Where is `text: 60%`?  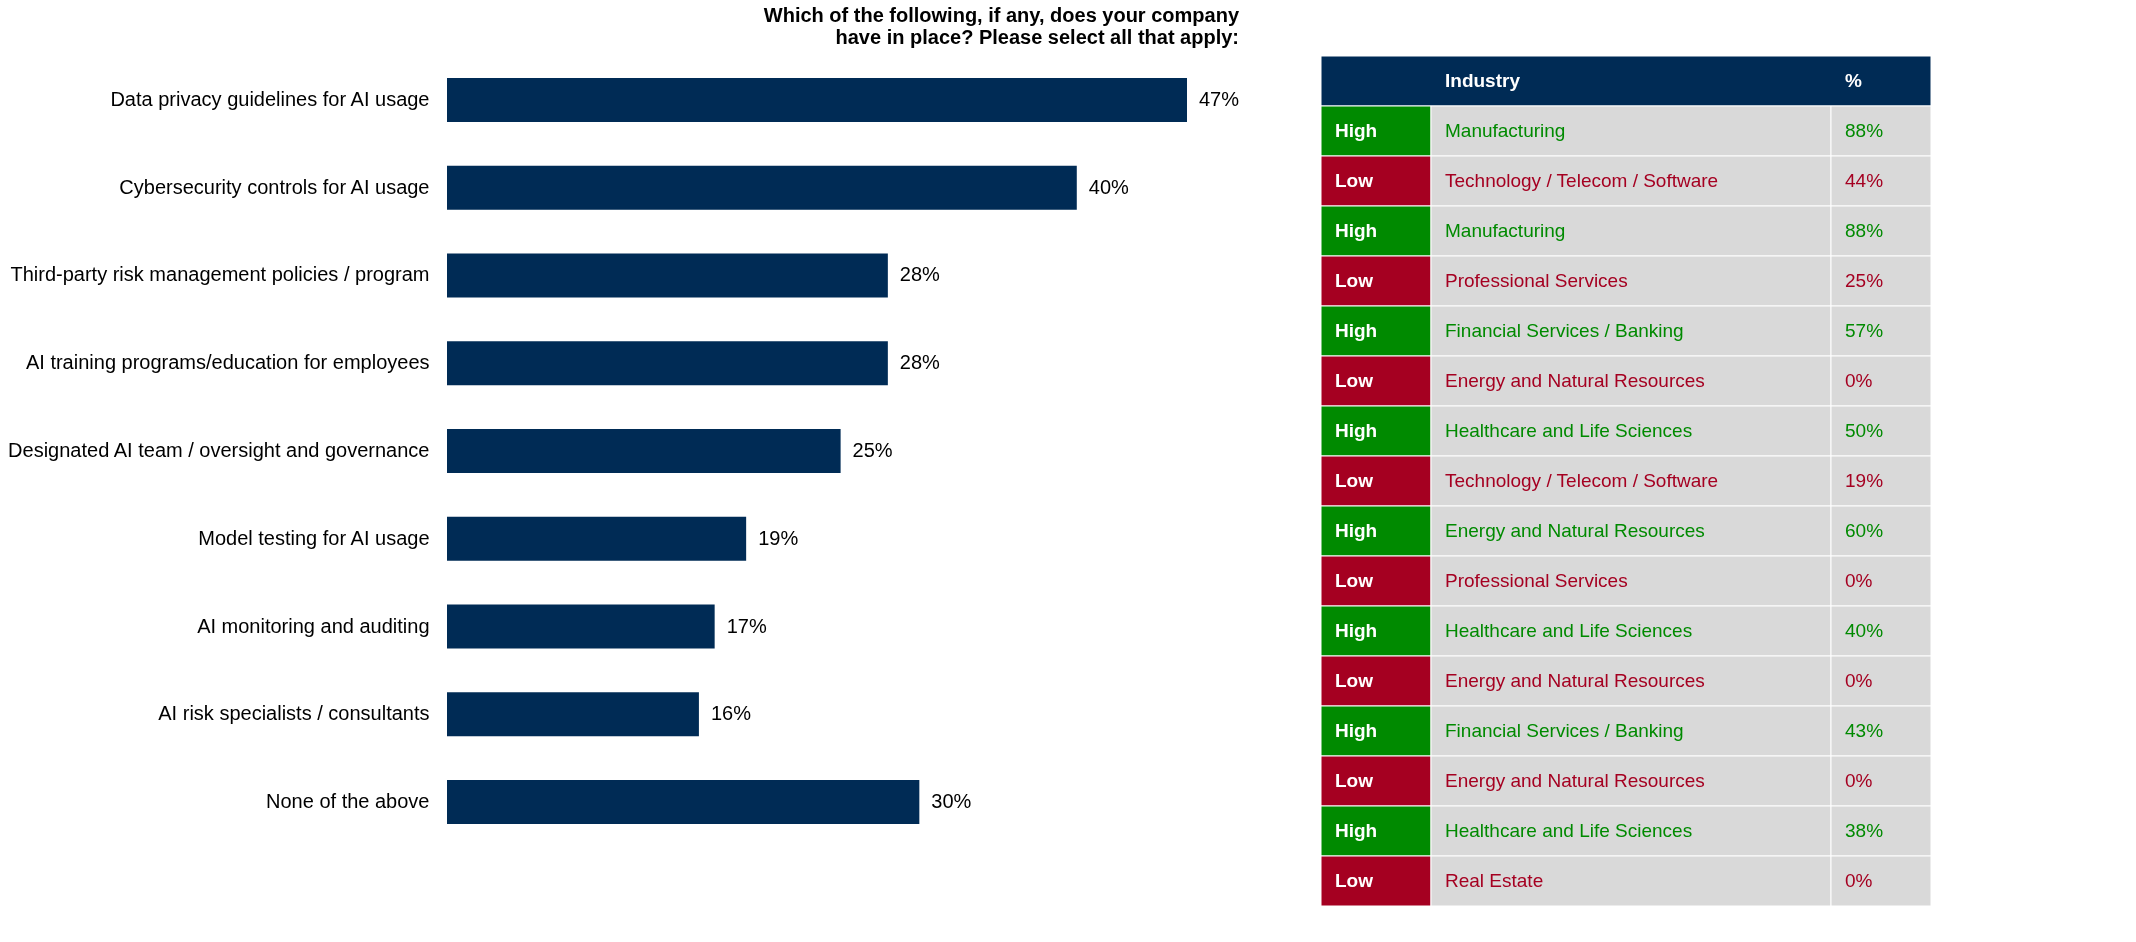 text: 60% is located at coordinates (1864, 530).